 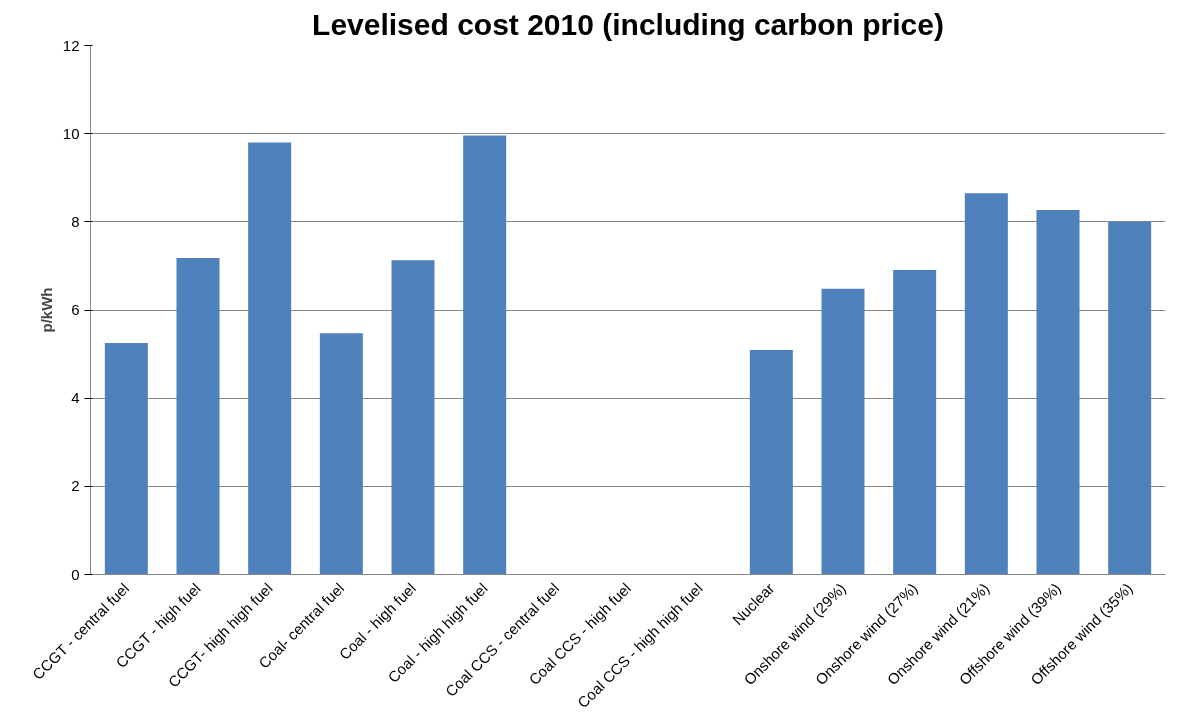 What do you see at coordinates (75, 398) in the screenshot?
I see `y-tick-label: 4` at bounding box center [75, 398].